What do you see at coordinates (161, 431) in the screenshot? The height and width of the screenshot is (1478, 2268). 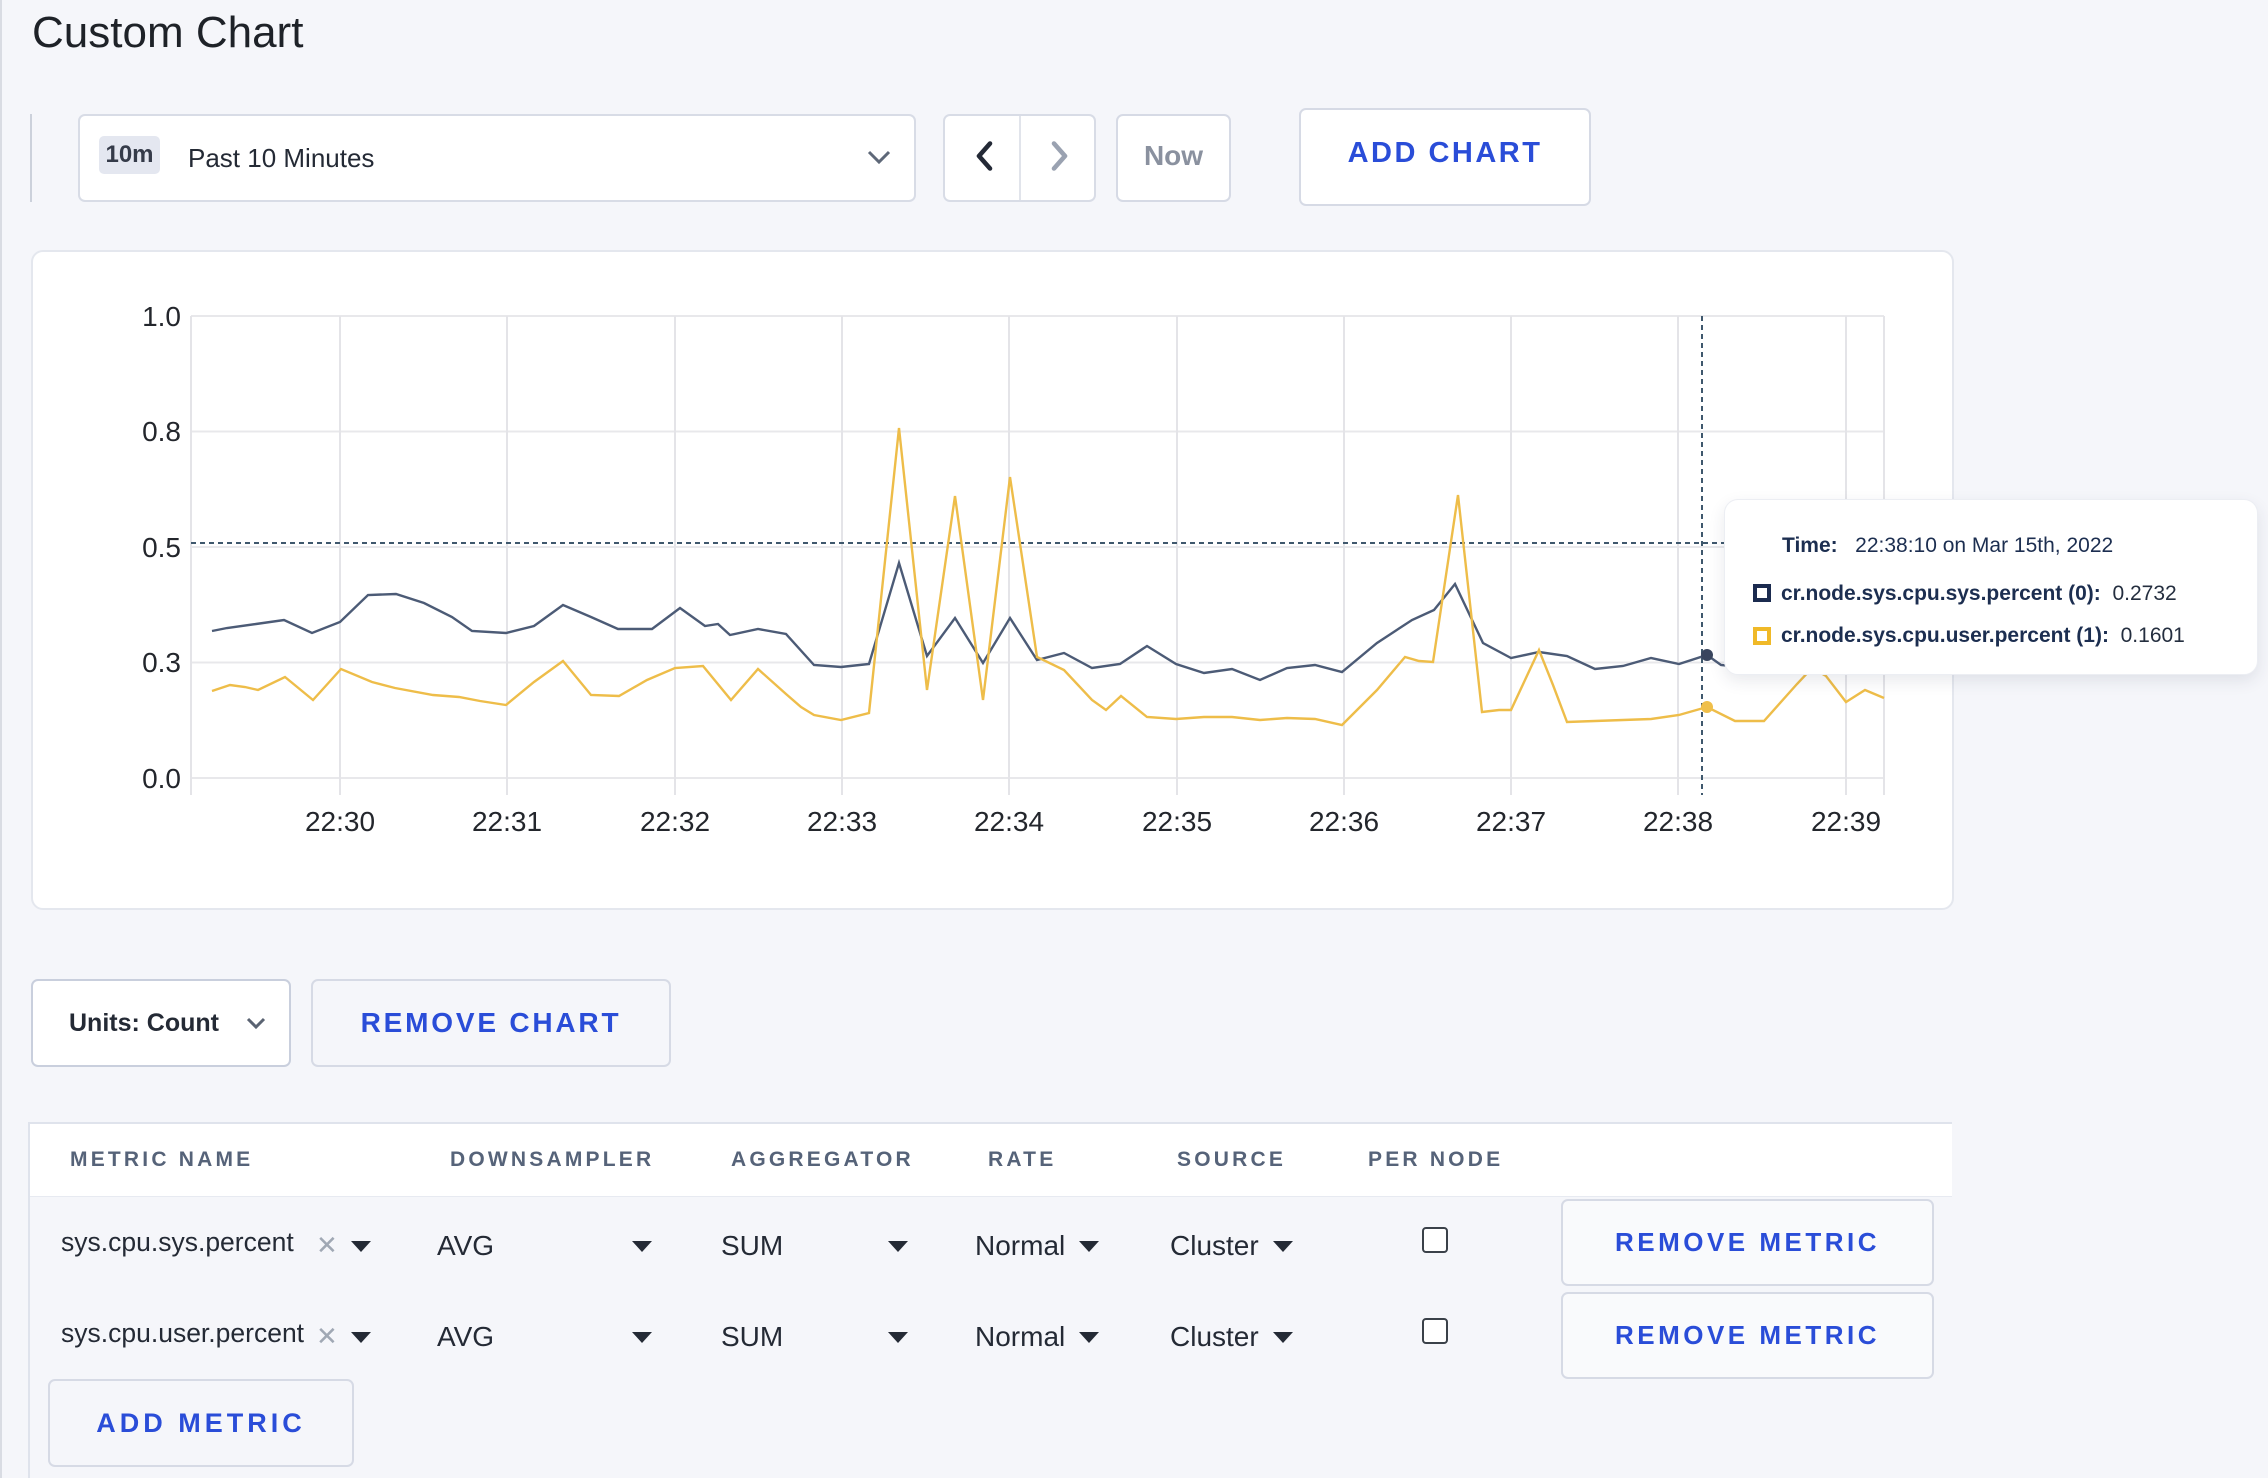 I see `svg-text: 0.8` at bounding box center [161, 431].